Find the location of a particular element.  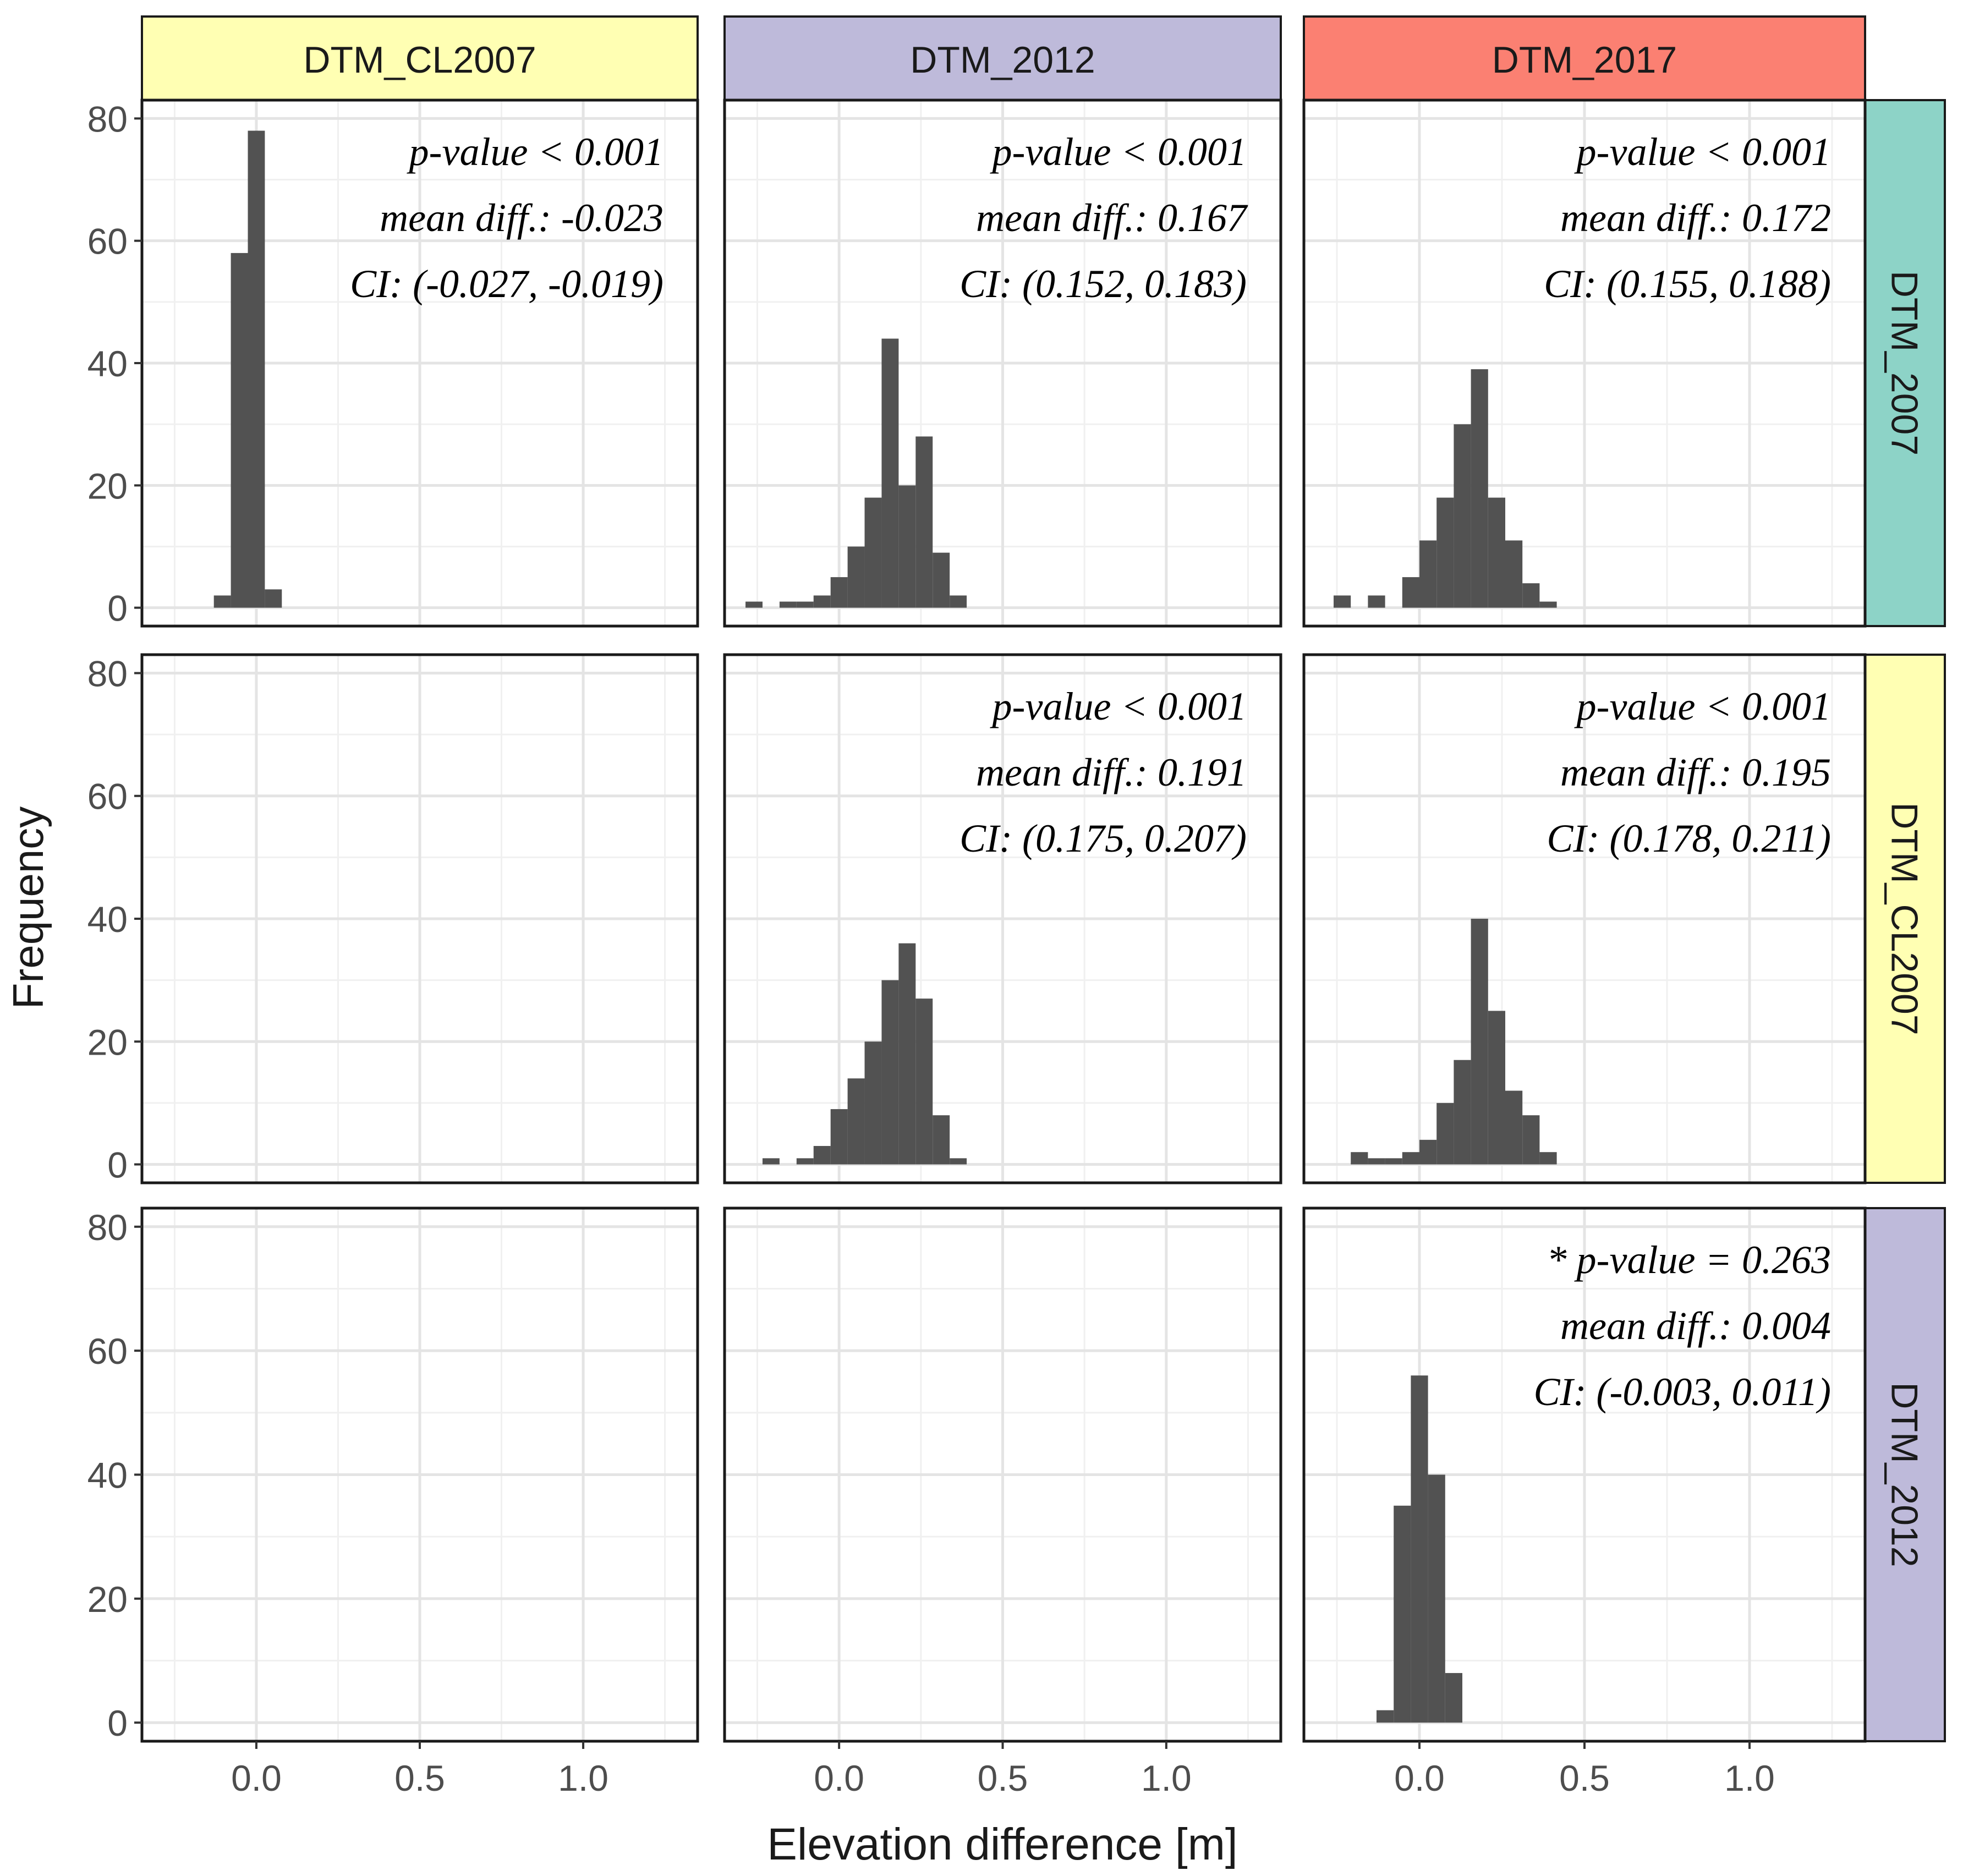

stat-annotation: mean diff.: 0.195 is located at coordinates (1695, 772).